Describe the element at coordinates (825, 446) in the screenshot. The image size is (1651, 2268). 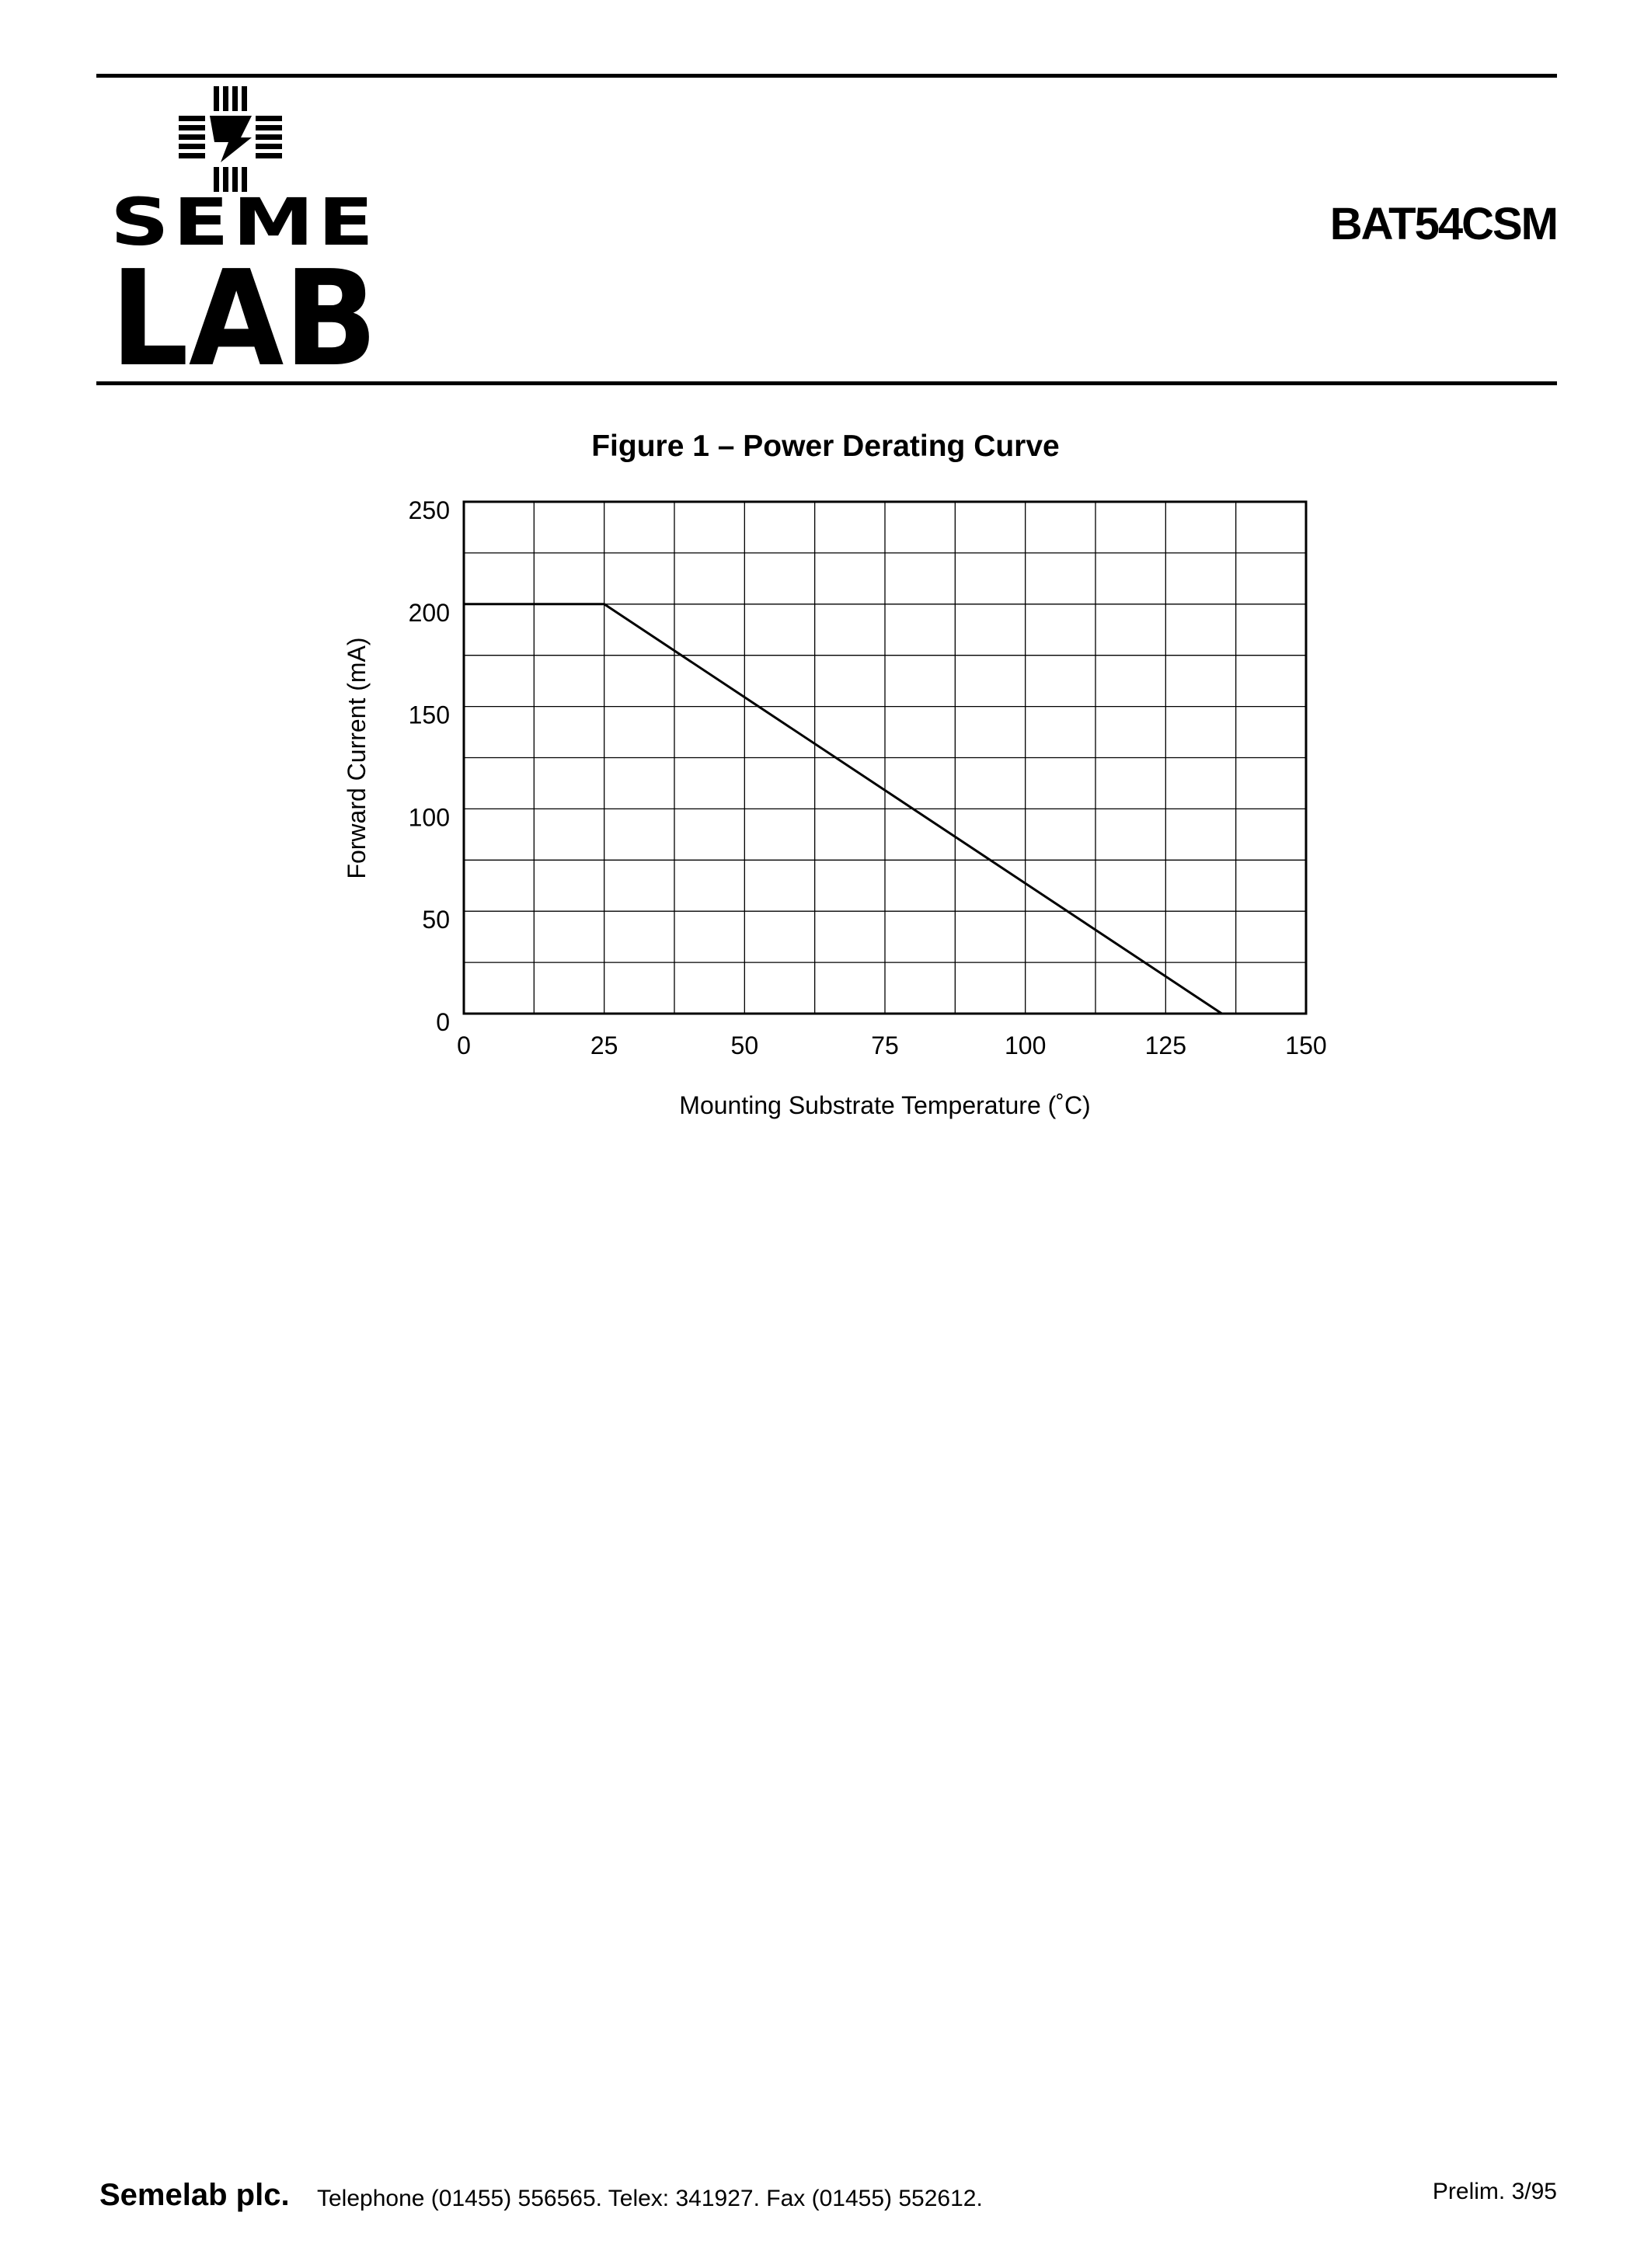
I see `figure-title: Figure 1 – Power Derating Curve` at that location.